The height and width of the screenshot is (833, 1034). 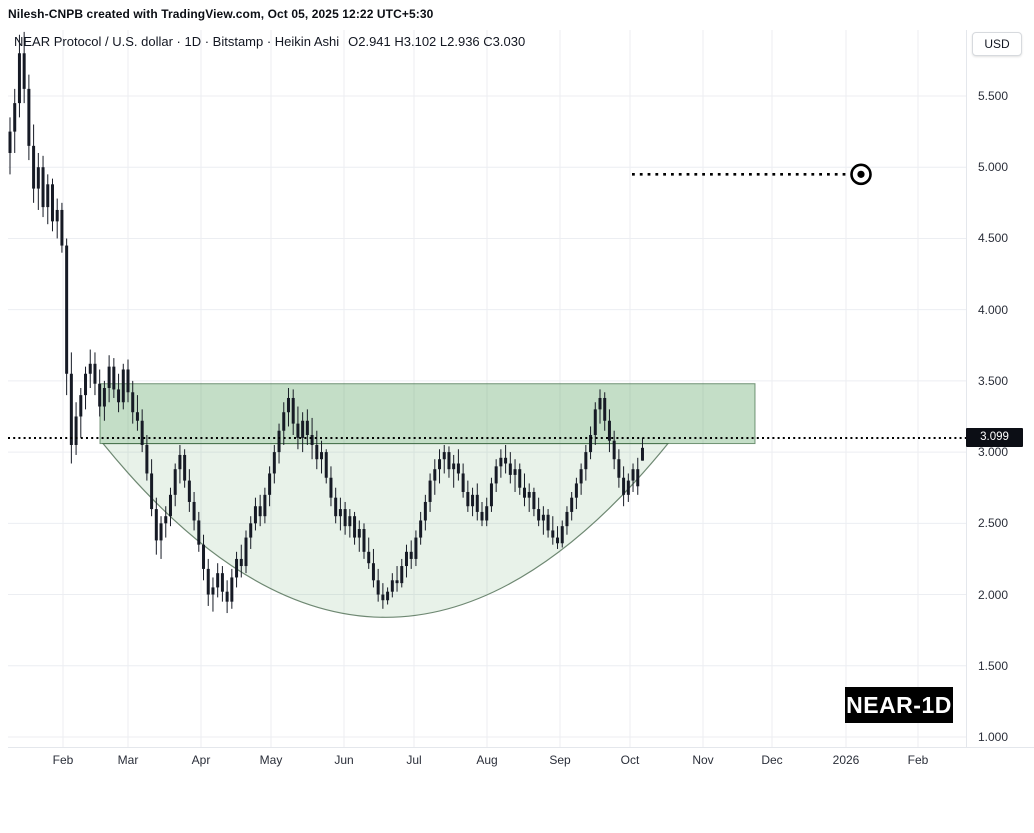 I want to click on price-tick-label: 3.000, so click(x=993, y=452).